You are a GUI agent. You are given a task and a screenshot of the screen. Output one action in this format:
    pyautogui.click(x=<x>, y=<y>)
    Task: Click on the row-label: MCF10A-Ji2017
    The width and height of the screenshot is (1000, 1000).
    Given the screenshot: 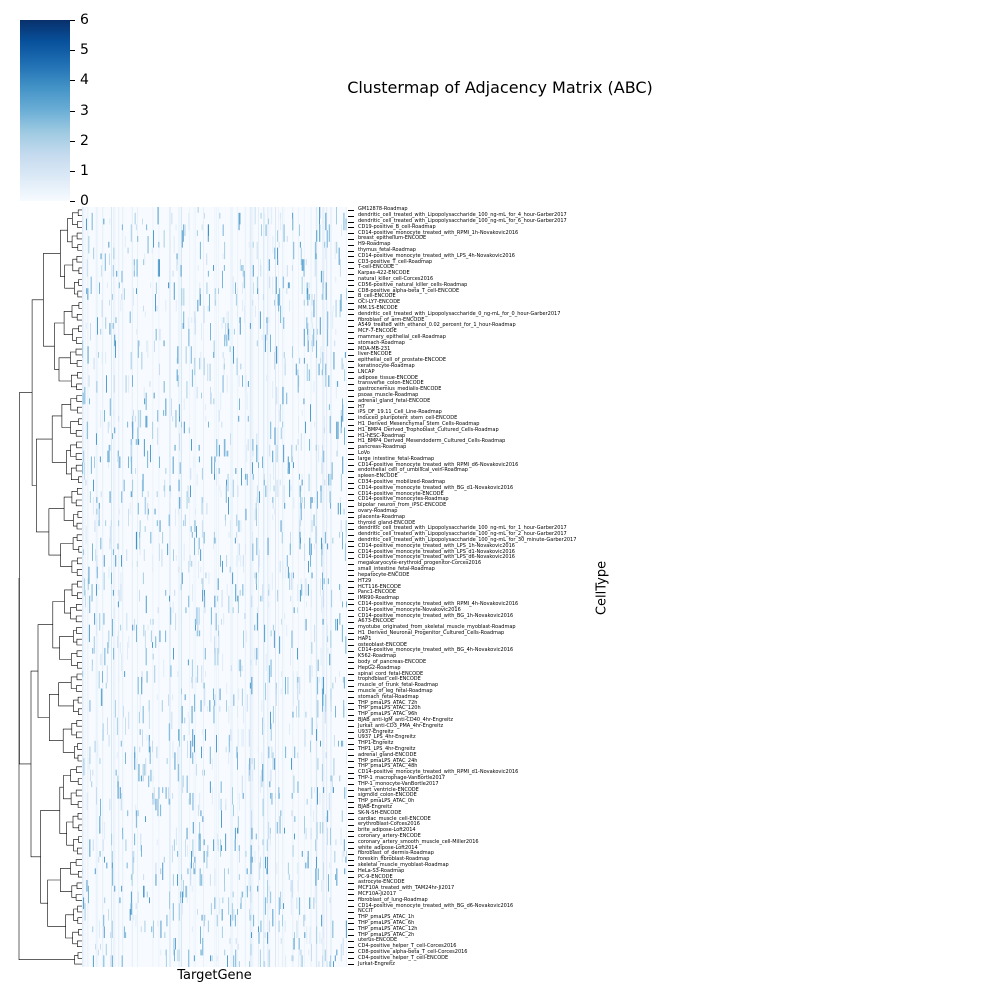 What is the action you would take?
    pyautogui.click(x=377, y=893)
    